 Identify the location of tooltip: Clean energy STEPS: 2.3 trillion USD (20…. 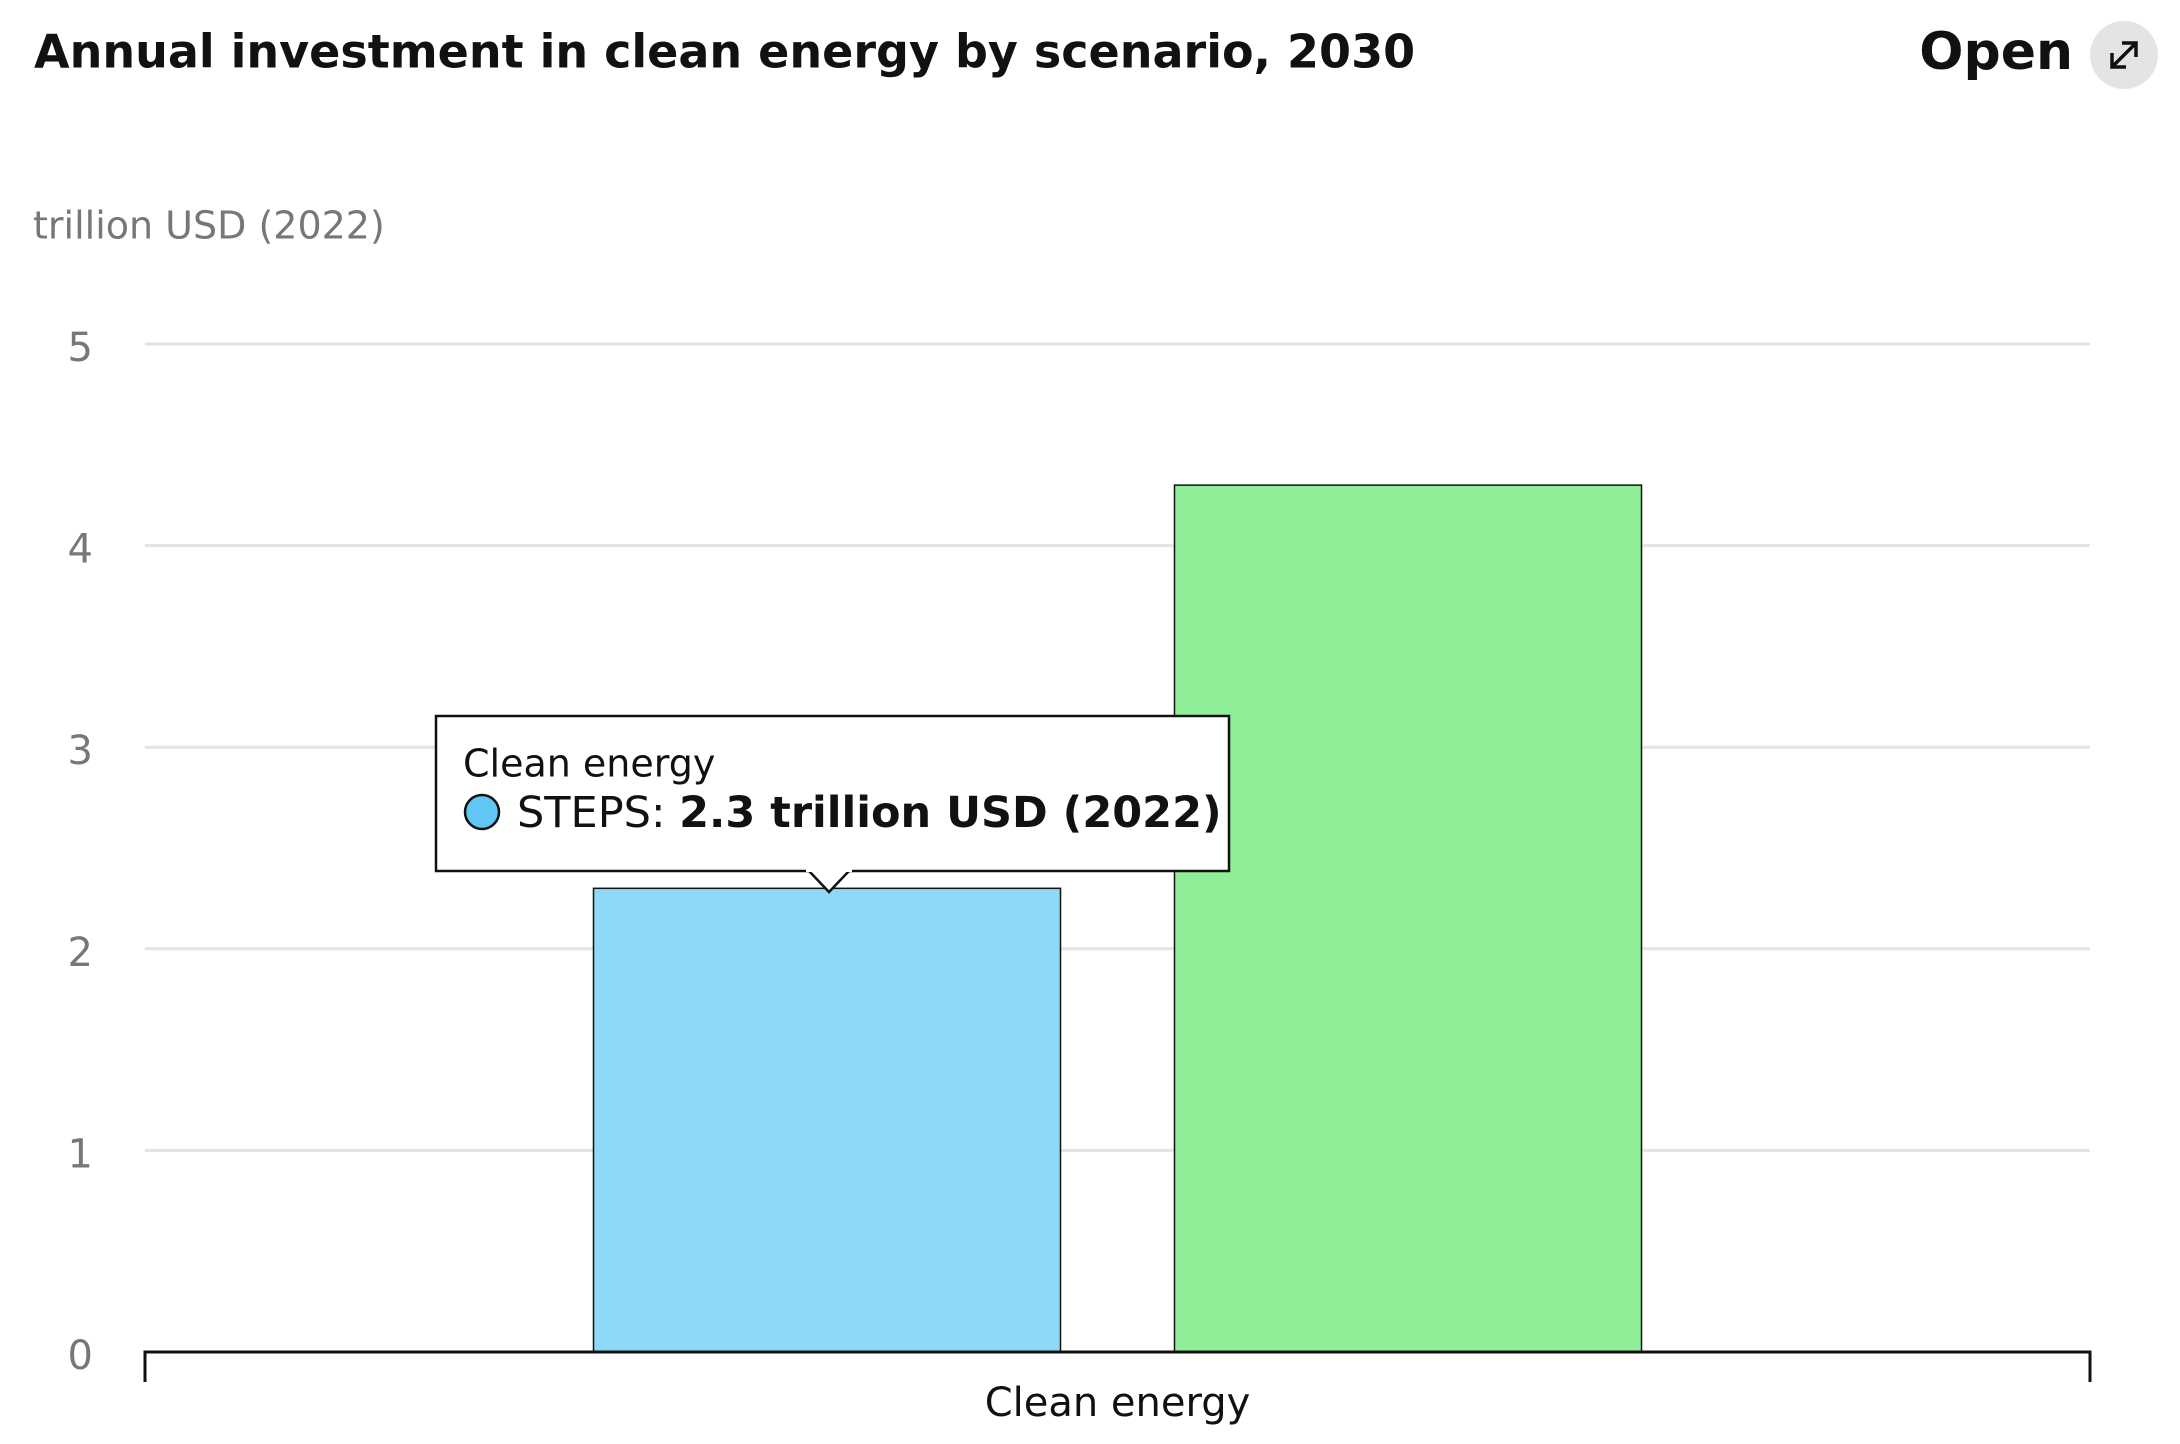
(832, 804).